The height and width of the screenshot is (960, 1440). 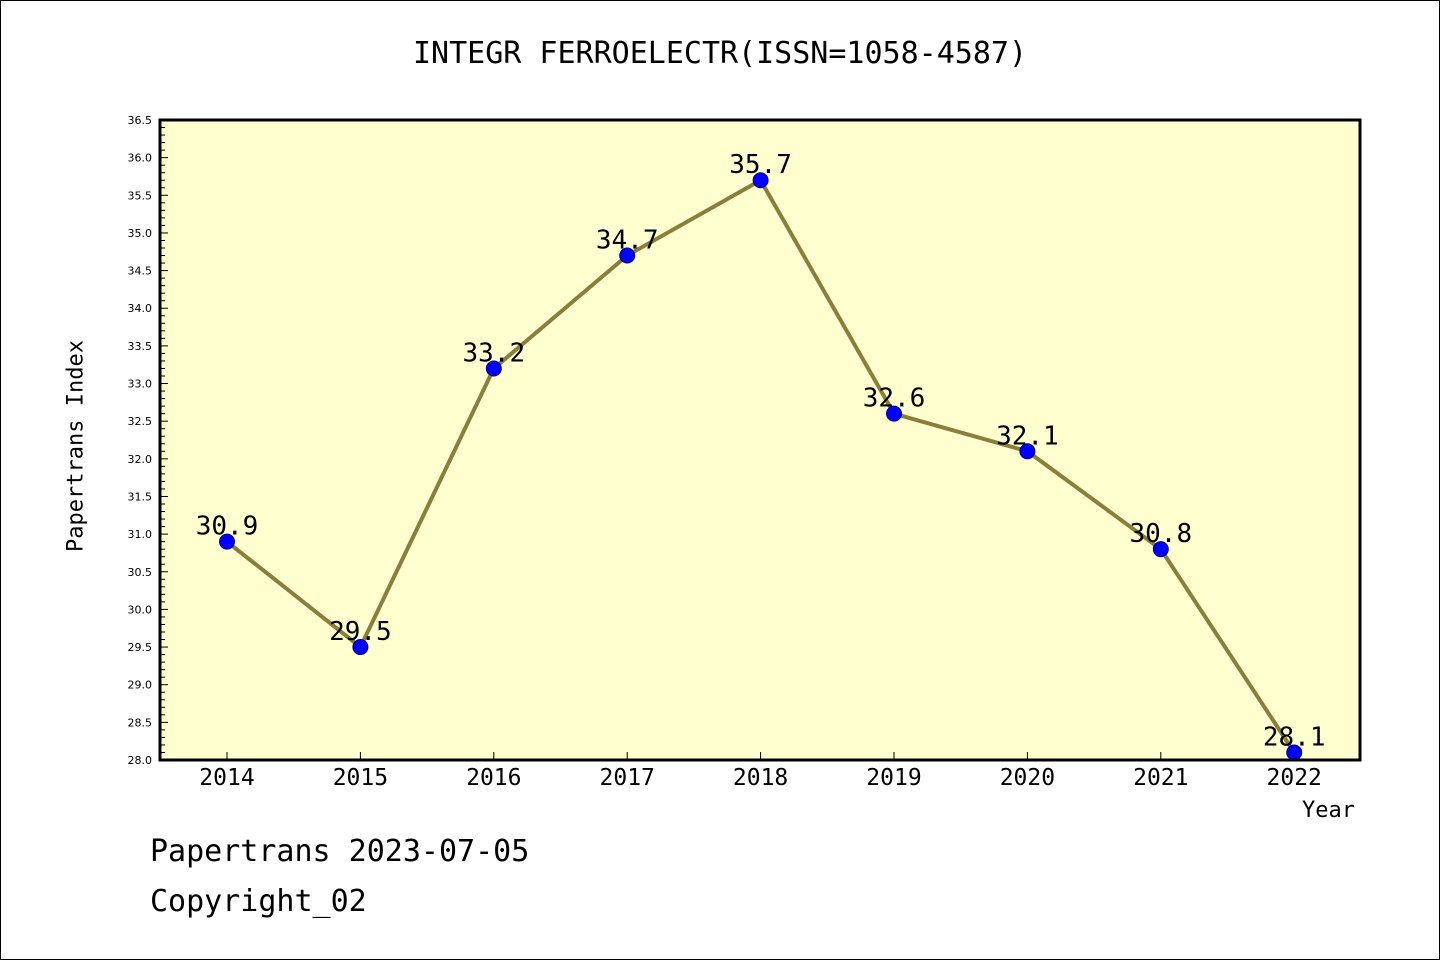 What do you see at coordinates (1027, 436) in the screenshot?
I see `data-label: 32.1` at bounding box center [1027, 436].